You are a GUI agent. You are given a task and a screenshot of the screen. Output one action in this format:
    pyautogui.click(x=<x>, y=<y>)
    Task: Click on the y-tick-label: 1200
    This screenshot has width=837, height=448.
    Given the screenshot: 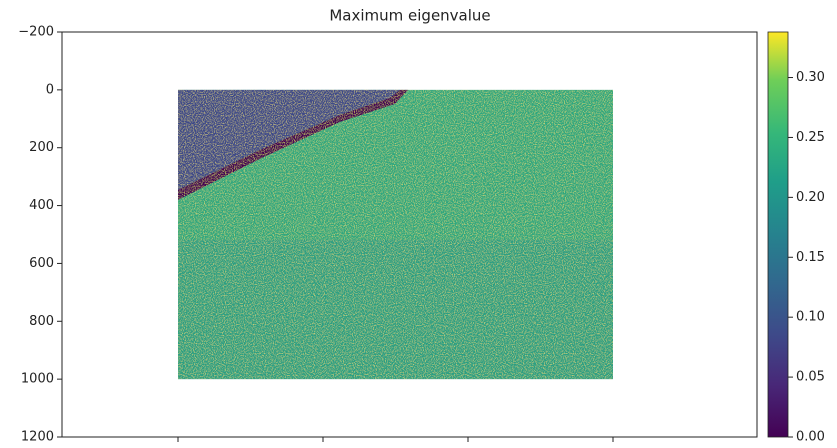 What is the action you would take?
    pyautogui.click(x=37, y=437)
    